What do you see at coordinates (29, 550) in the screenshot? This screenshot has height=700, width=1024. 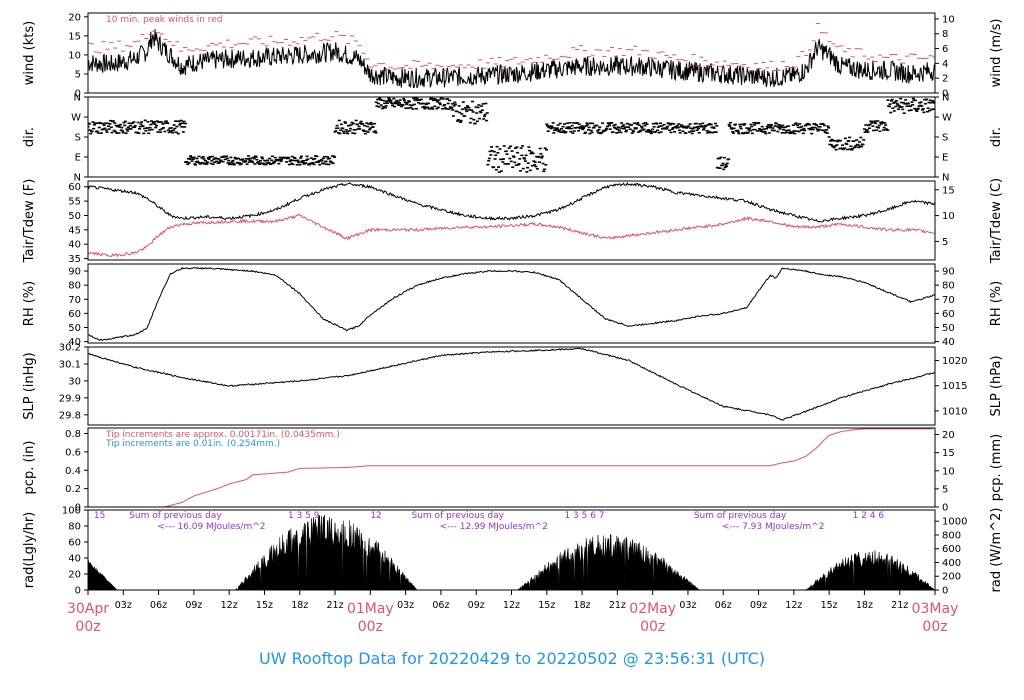 I see `rad-ylabel: rad(Lgly/hr)` at bounding box center [29, 550].